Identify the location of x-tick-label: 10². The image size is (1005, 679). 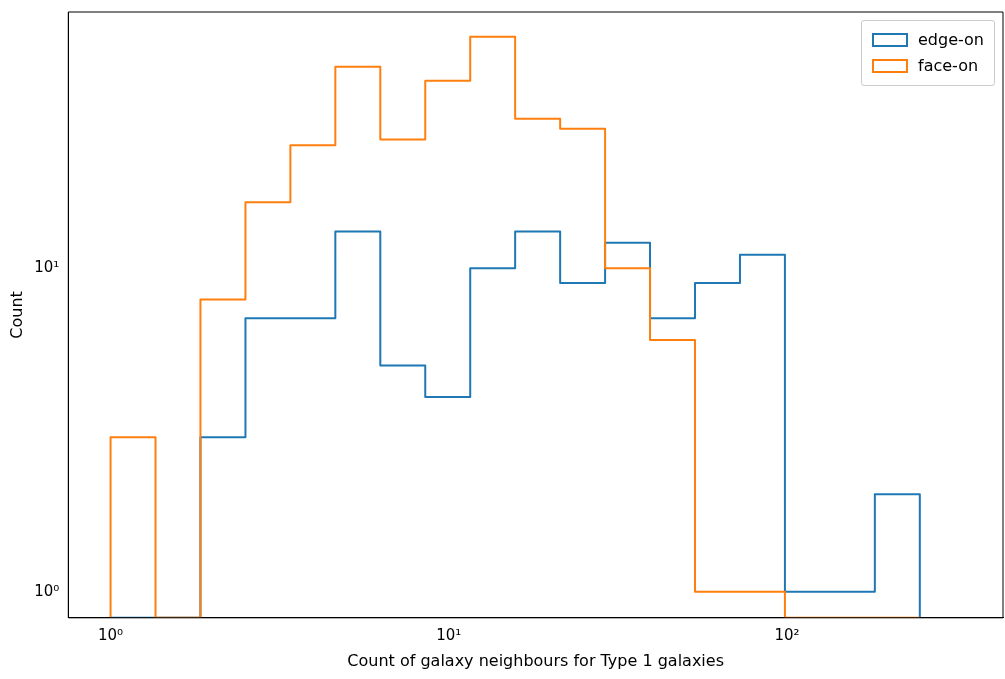
(787, 634).